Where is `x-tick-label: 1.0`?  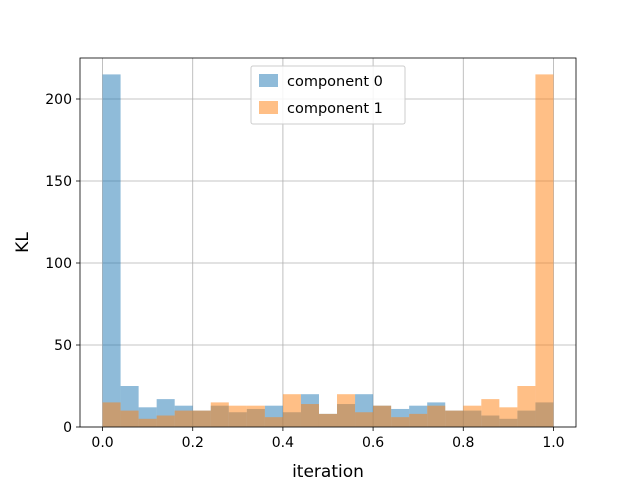 x-tick-label: 1.0 is located at coordinates (553, 443).